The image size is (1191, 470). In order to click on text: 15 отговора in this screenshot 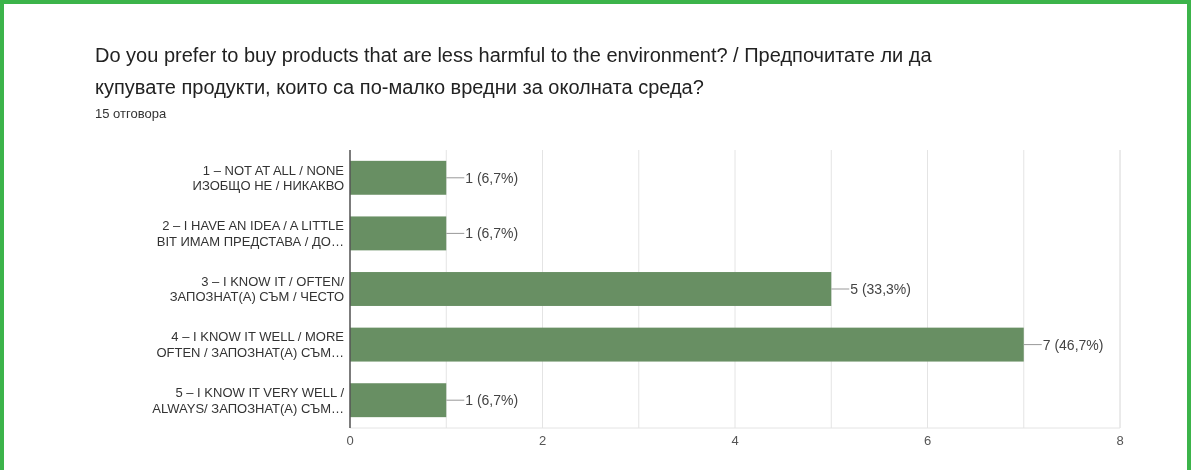, I will do `click(131, 113)`.